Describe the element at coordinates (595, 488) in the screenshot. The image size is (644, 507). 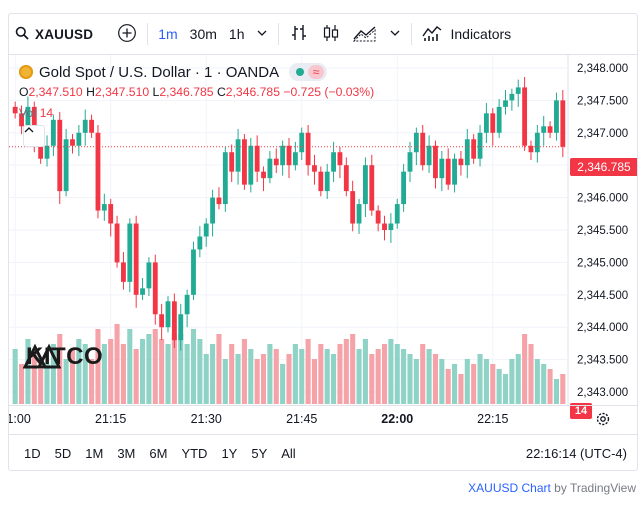
I see `tradingview-link: by TradingView` at that location.